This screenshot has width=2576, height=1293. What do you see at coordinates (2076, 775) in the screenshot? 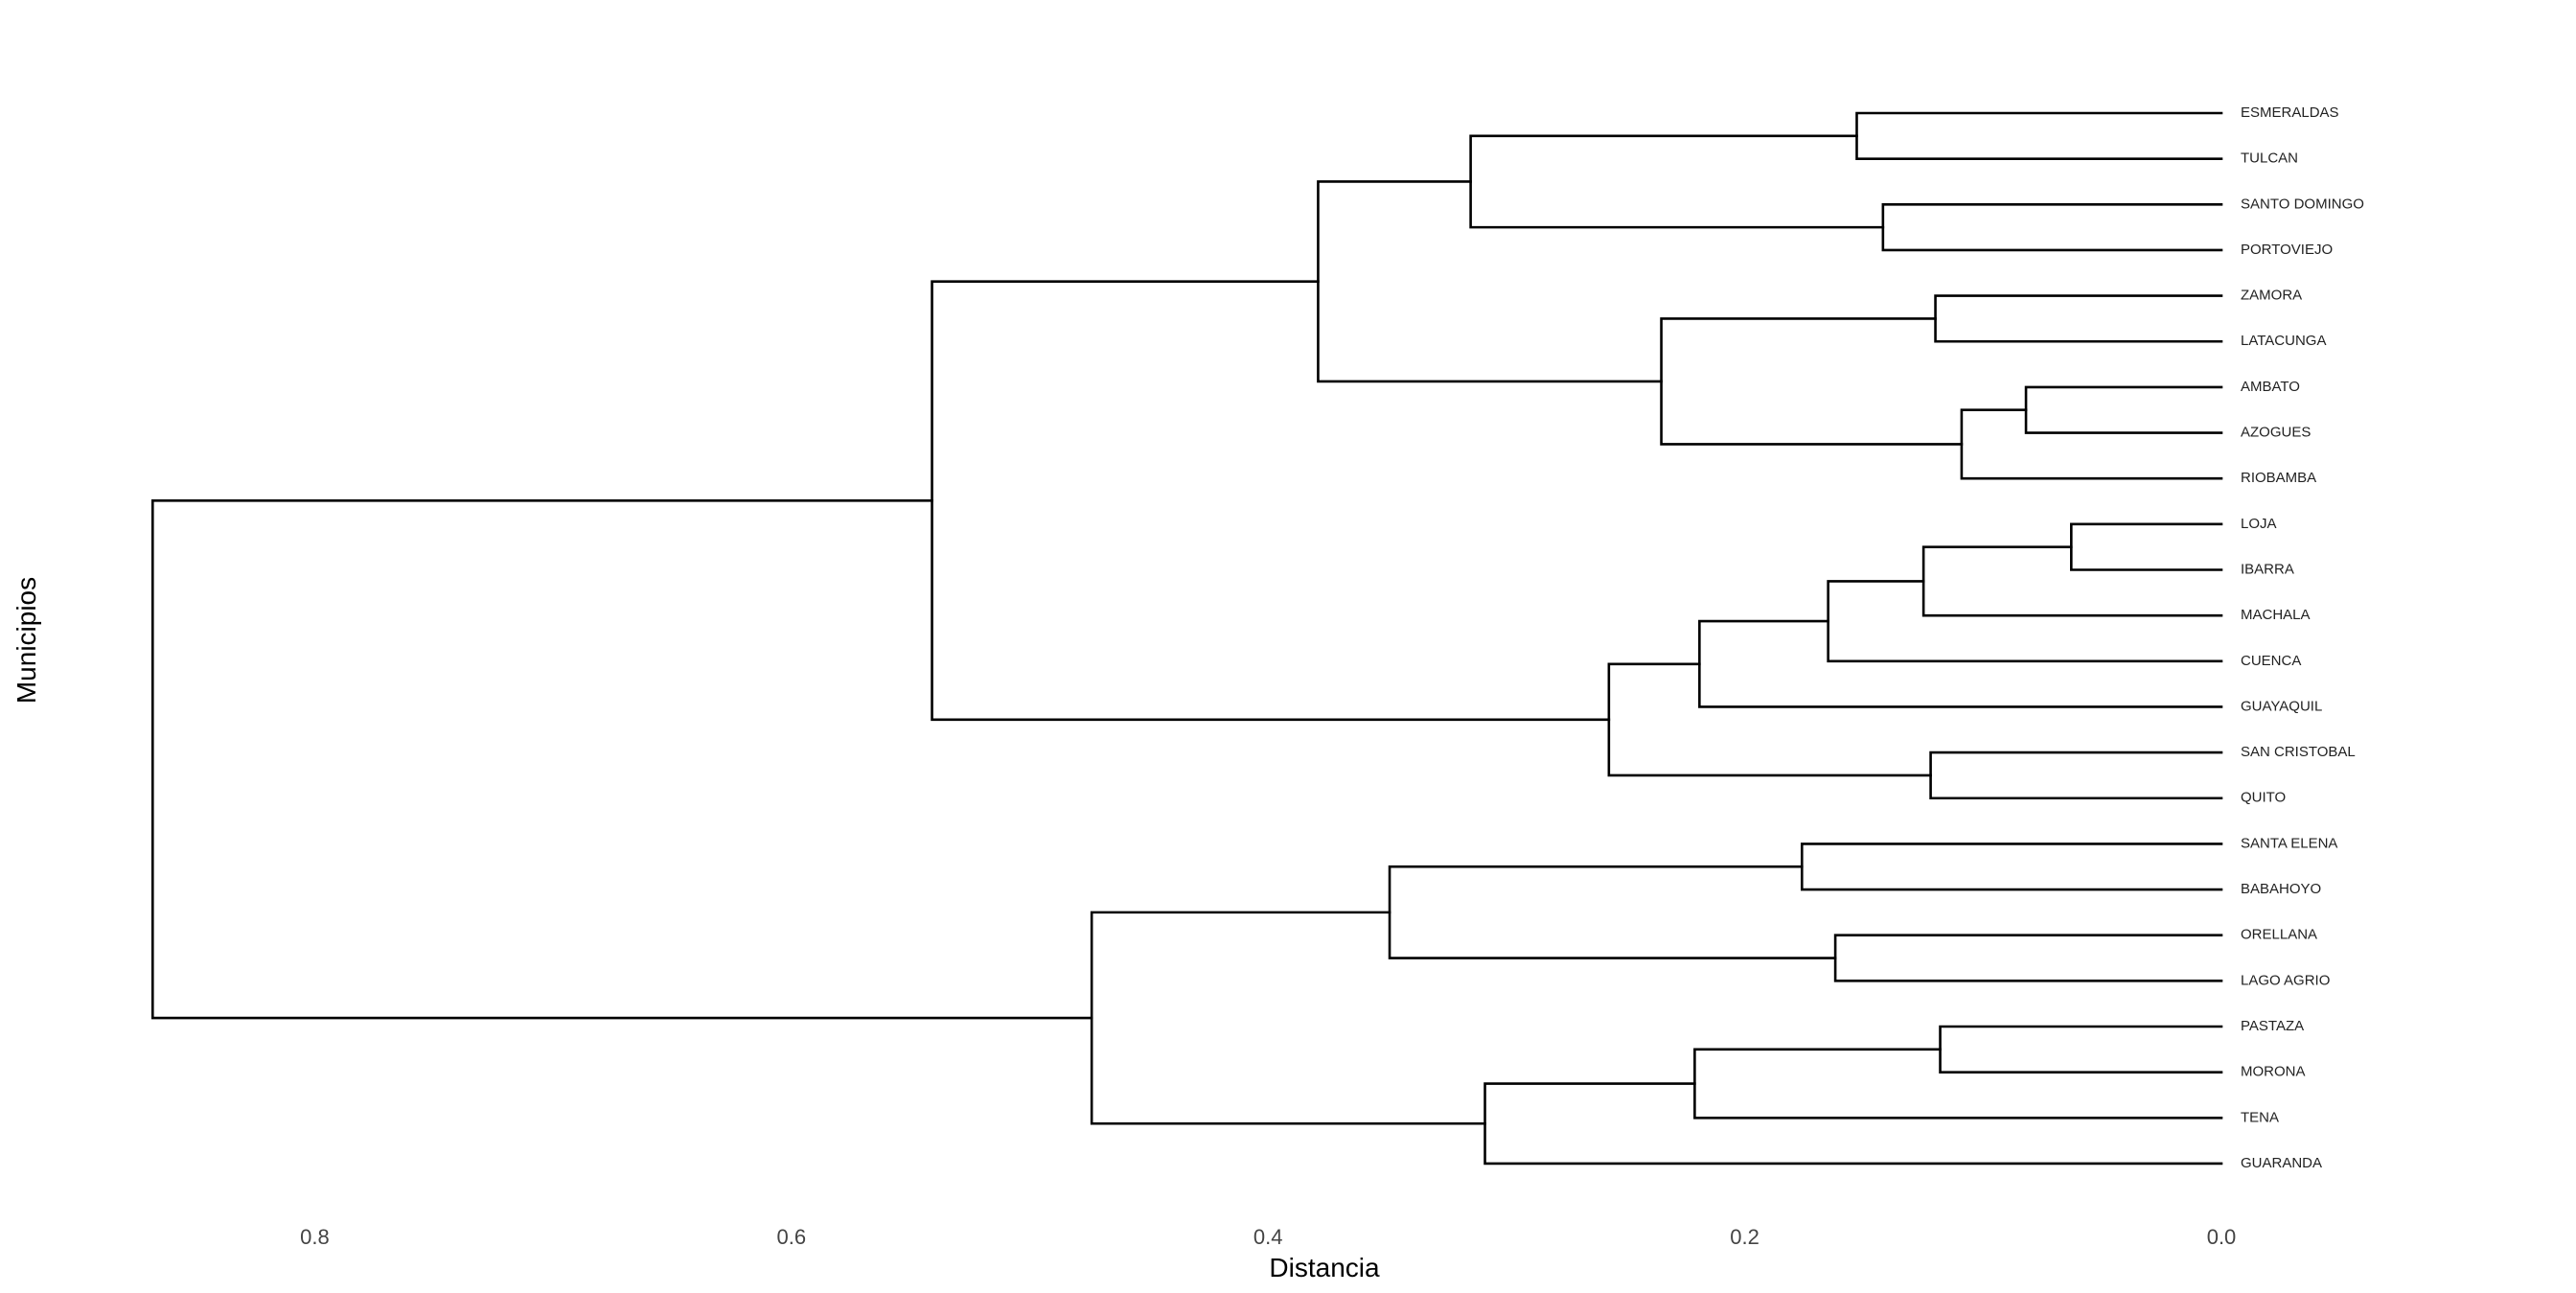
I see `branch-n13` at bounding box center [2076, 775].